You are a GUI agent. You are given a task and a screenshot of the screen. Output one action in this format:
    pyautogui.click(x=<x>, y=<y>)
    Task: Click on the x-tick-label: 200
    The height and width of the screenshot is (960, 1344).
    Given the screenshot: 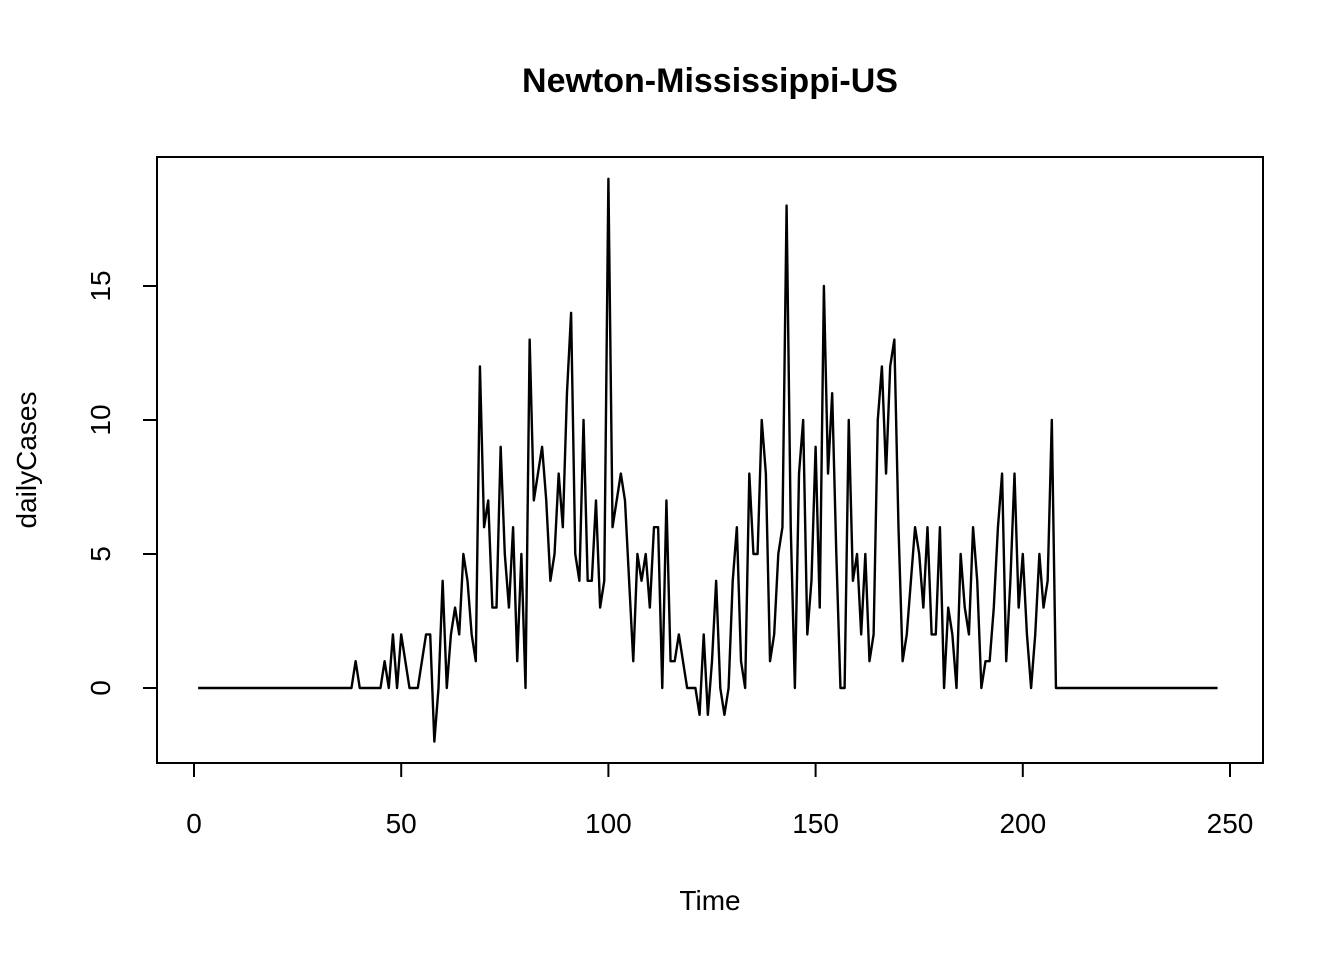 What is the action you would take?
    pyautogui.click(x=1022, y=823)
    